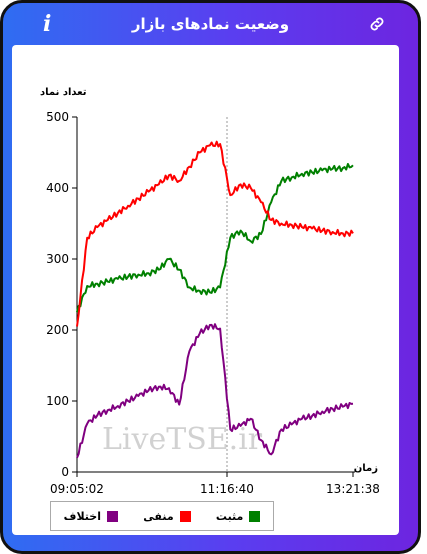 This screenshot has width=427, height=554. Describe the element at coordinates (47, 24) in the screenshot. I see `info-icon: i` at that location.